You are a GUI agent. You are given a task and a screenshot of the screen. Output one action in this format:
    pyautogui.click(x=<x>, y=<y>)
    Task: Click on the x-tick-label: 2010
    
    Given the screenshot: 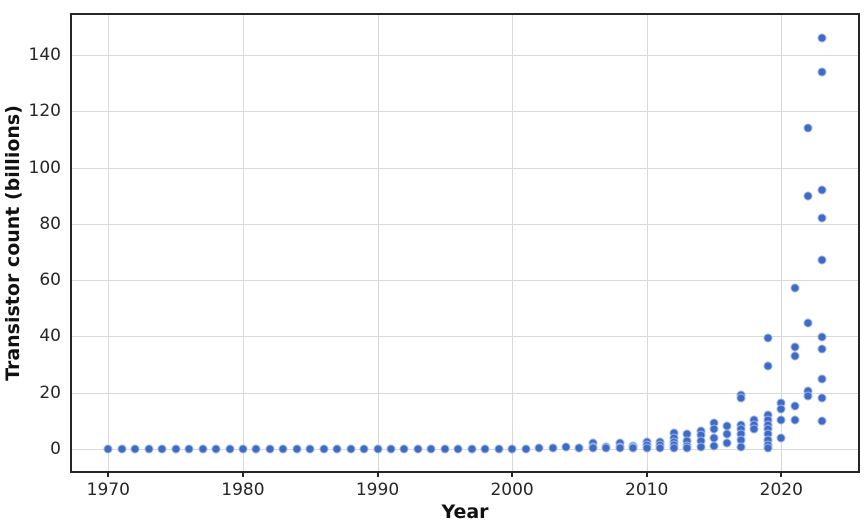 What is the action you would take?
    pyautogui.click(x=647, y=490)
    